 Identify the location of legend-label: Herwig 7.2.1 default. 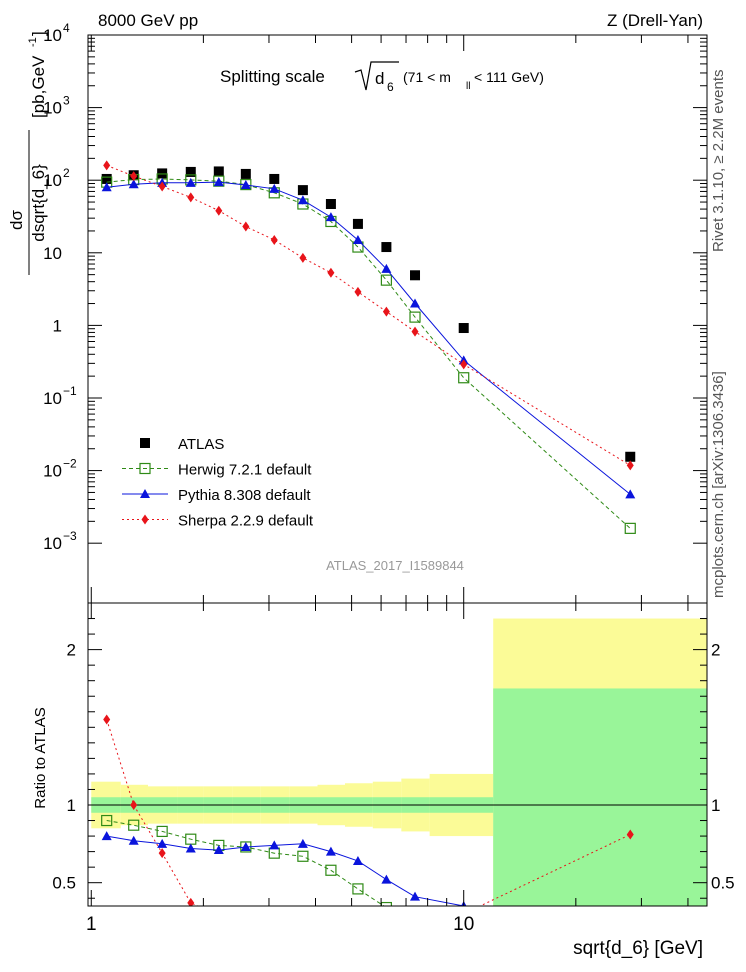
(245, 470).